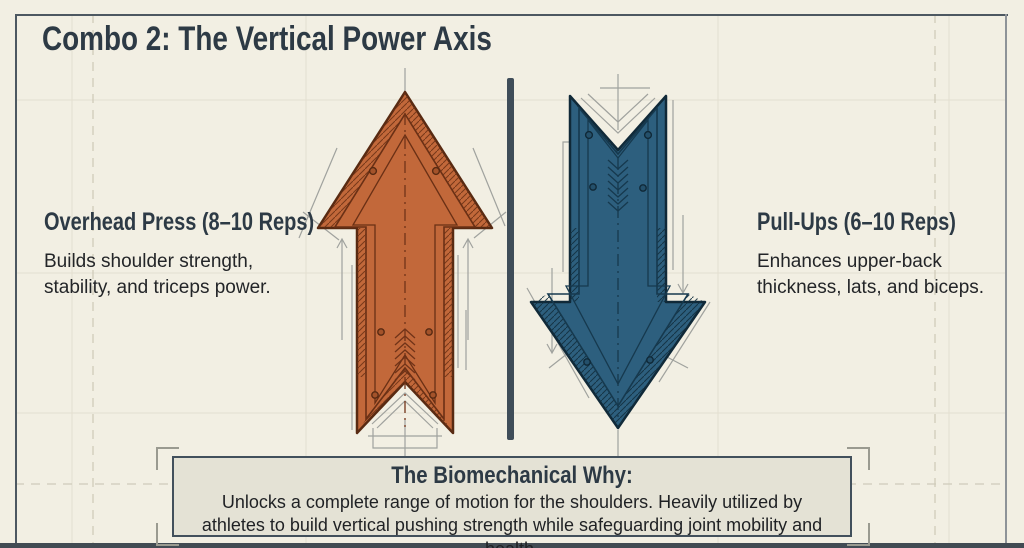  Describe the element at coordinates (858, 534) in the screenshot. I see `corner-bracket-bottom-right` at that location.